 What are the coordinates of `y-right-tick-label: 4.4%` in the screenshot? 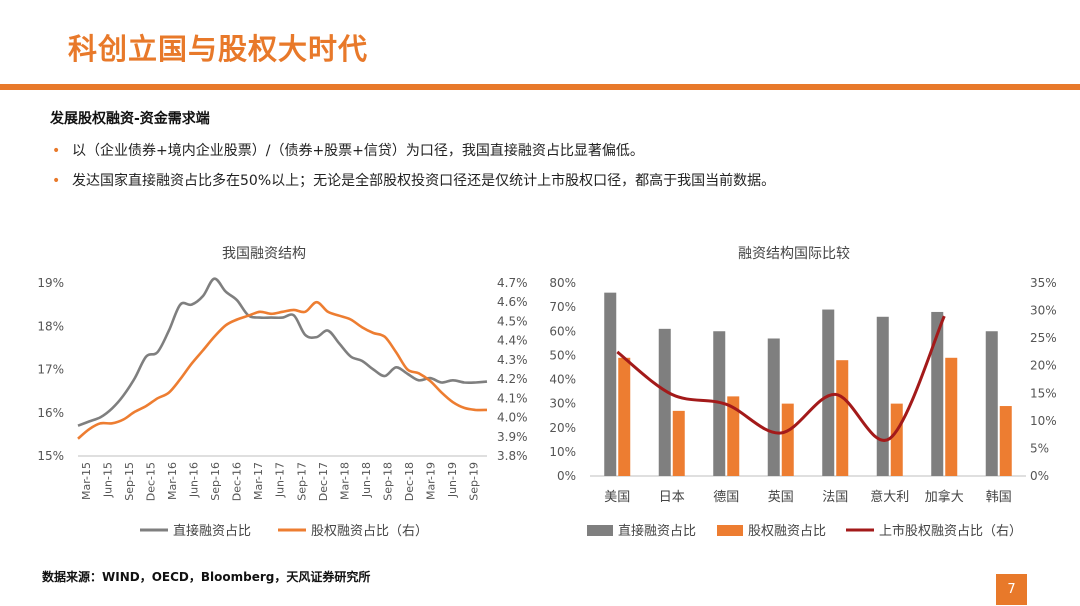 It's located at (512, 341).